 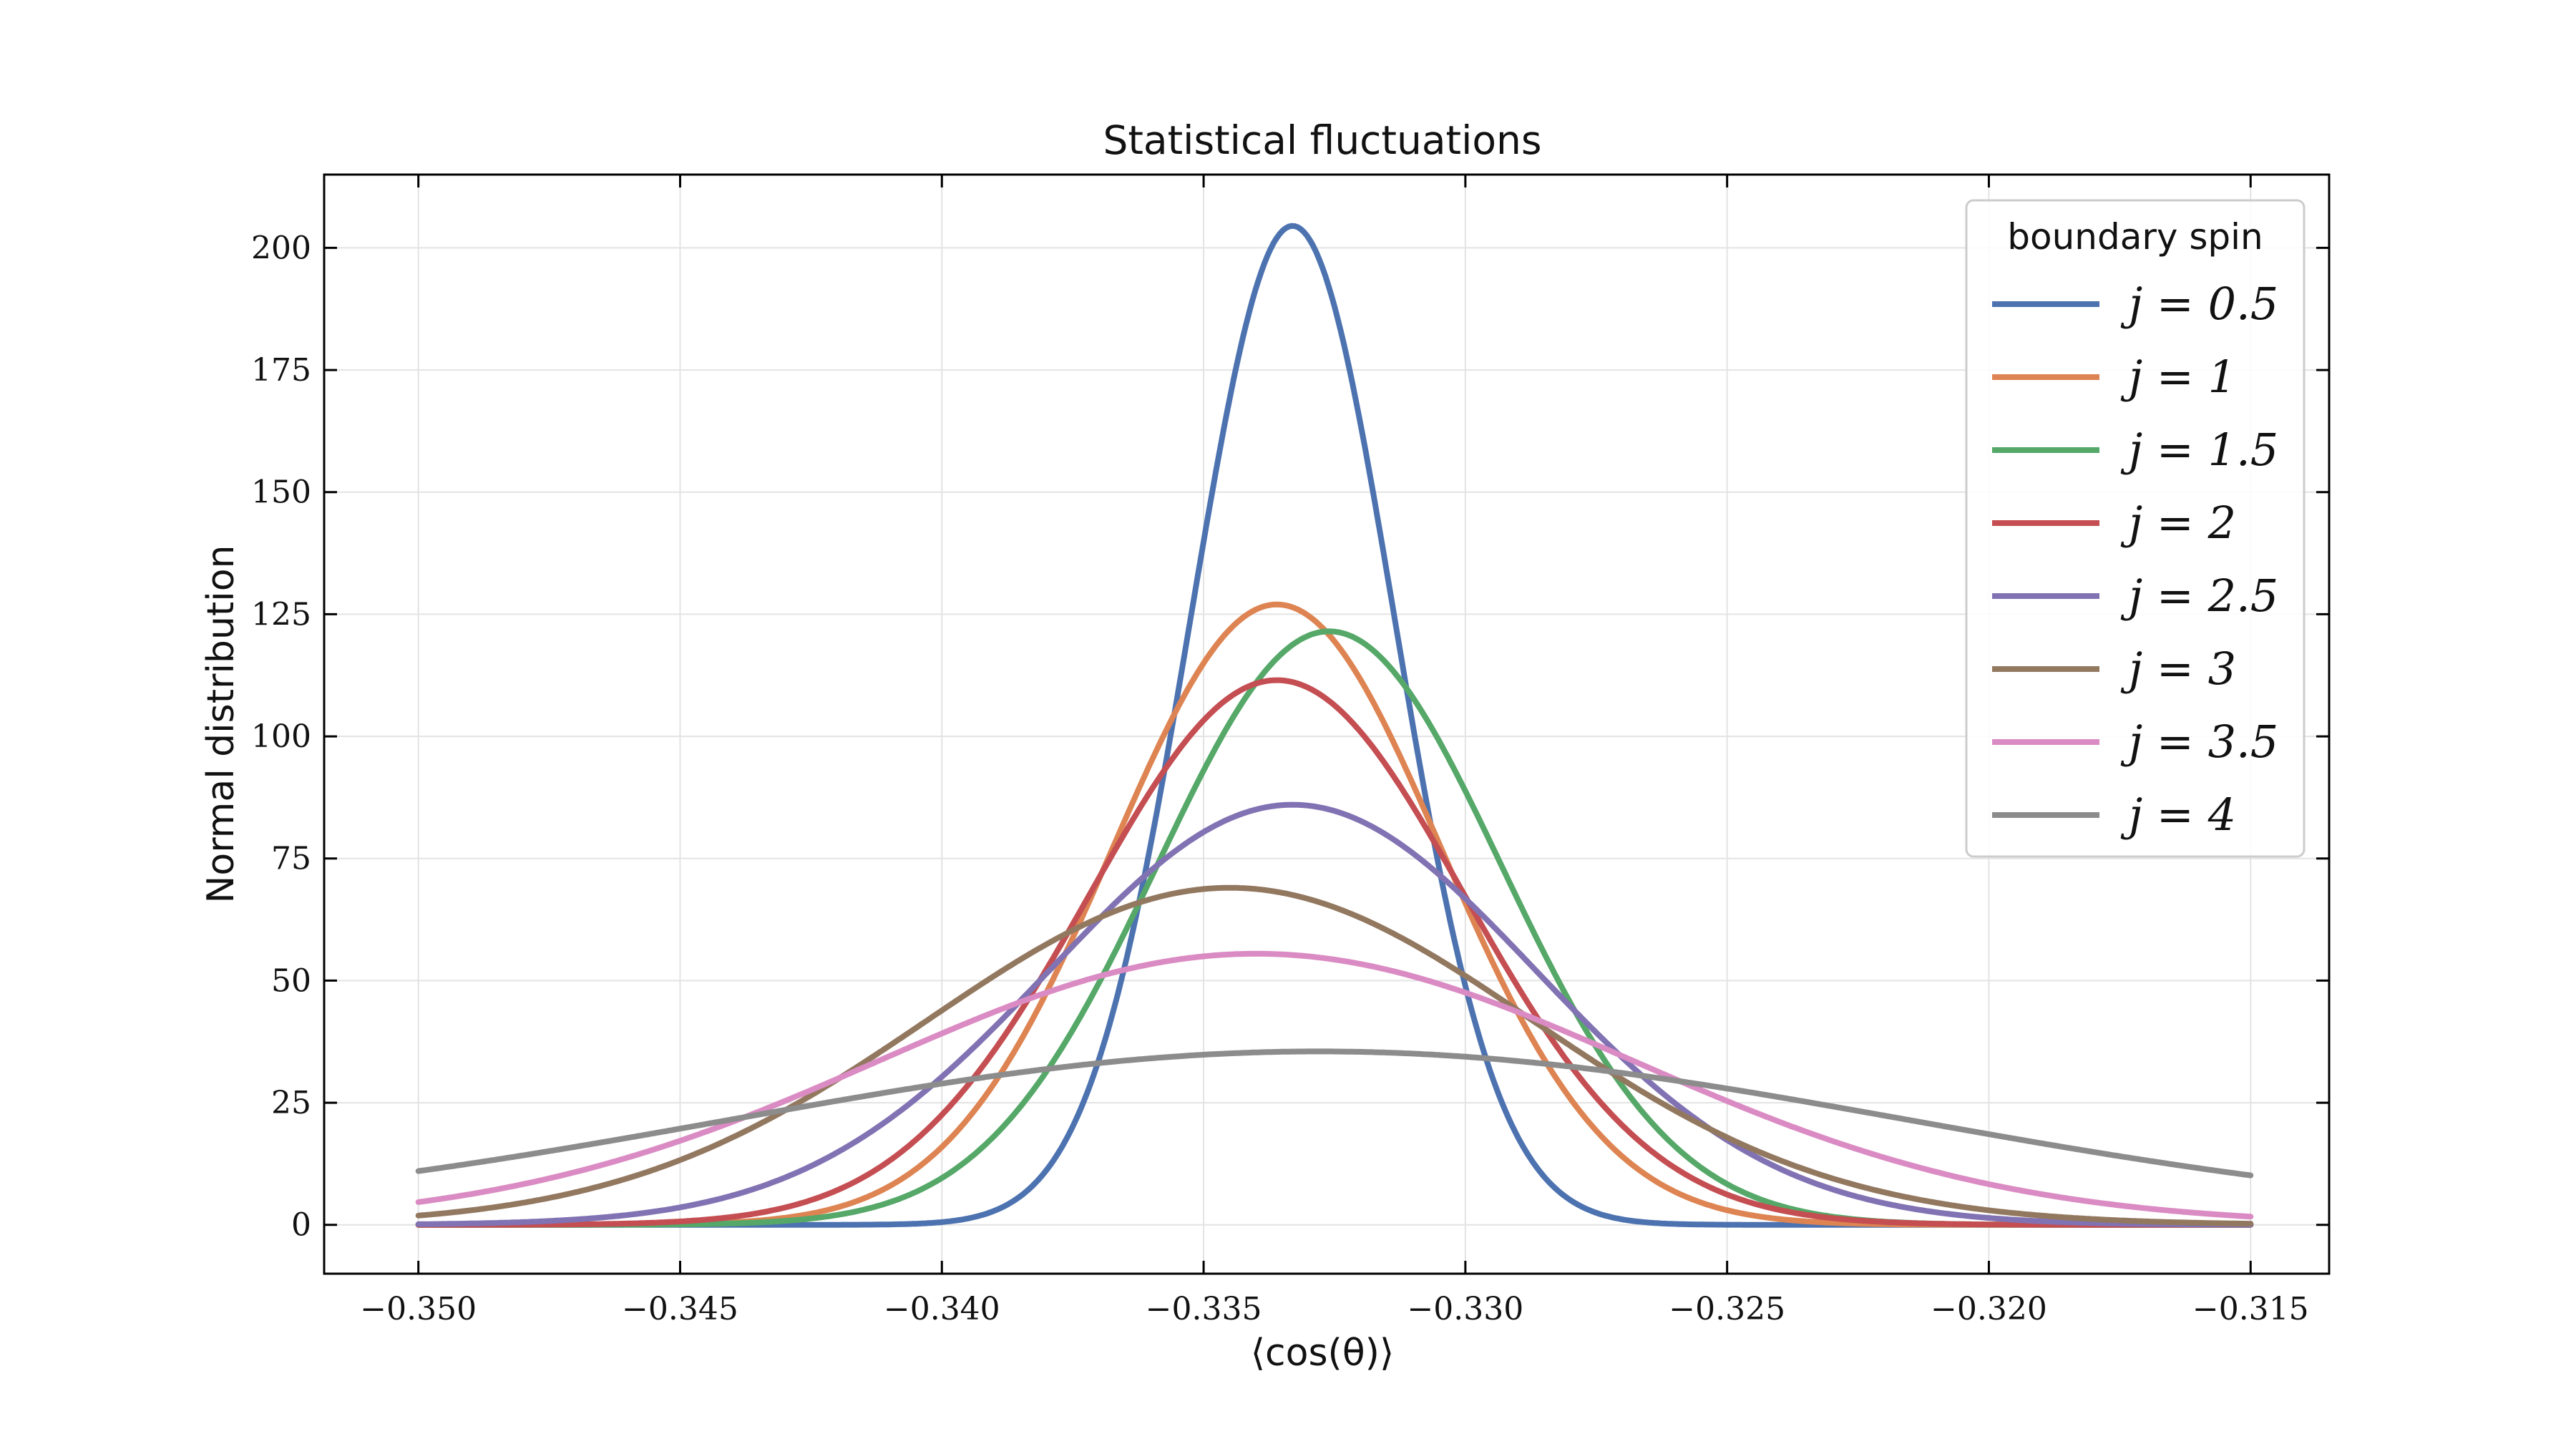 I want to click on legend-label-1: j = 1, so click(x=2178, y=377).